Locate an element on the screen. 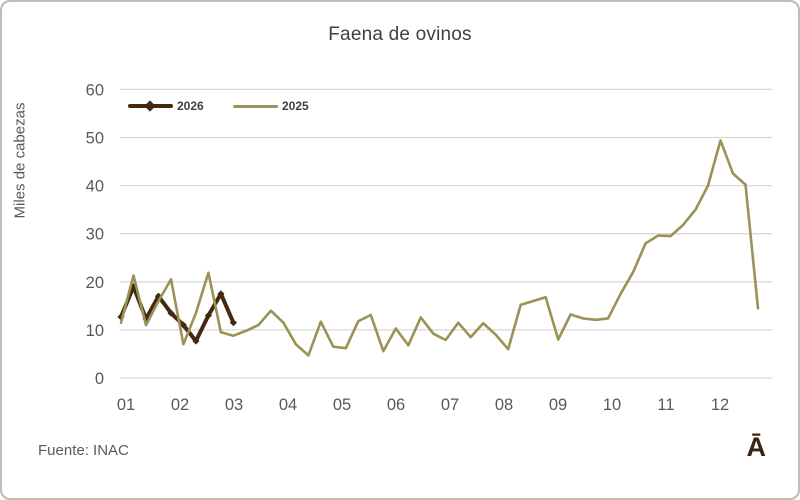 Image resolution: width=800 pixels, height=500 pixels. x-tick-label: 02 is located at coordinates (180, 405).